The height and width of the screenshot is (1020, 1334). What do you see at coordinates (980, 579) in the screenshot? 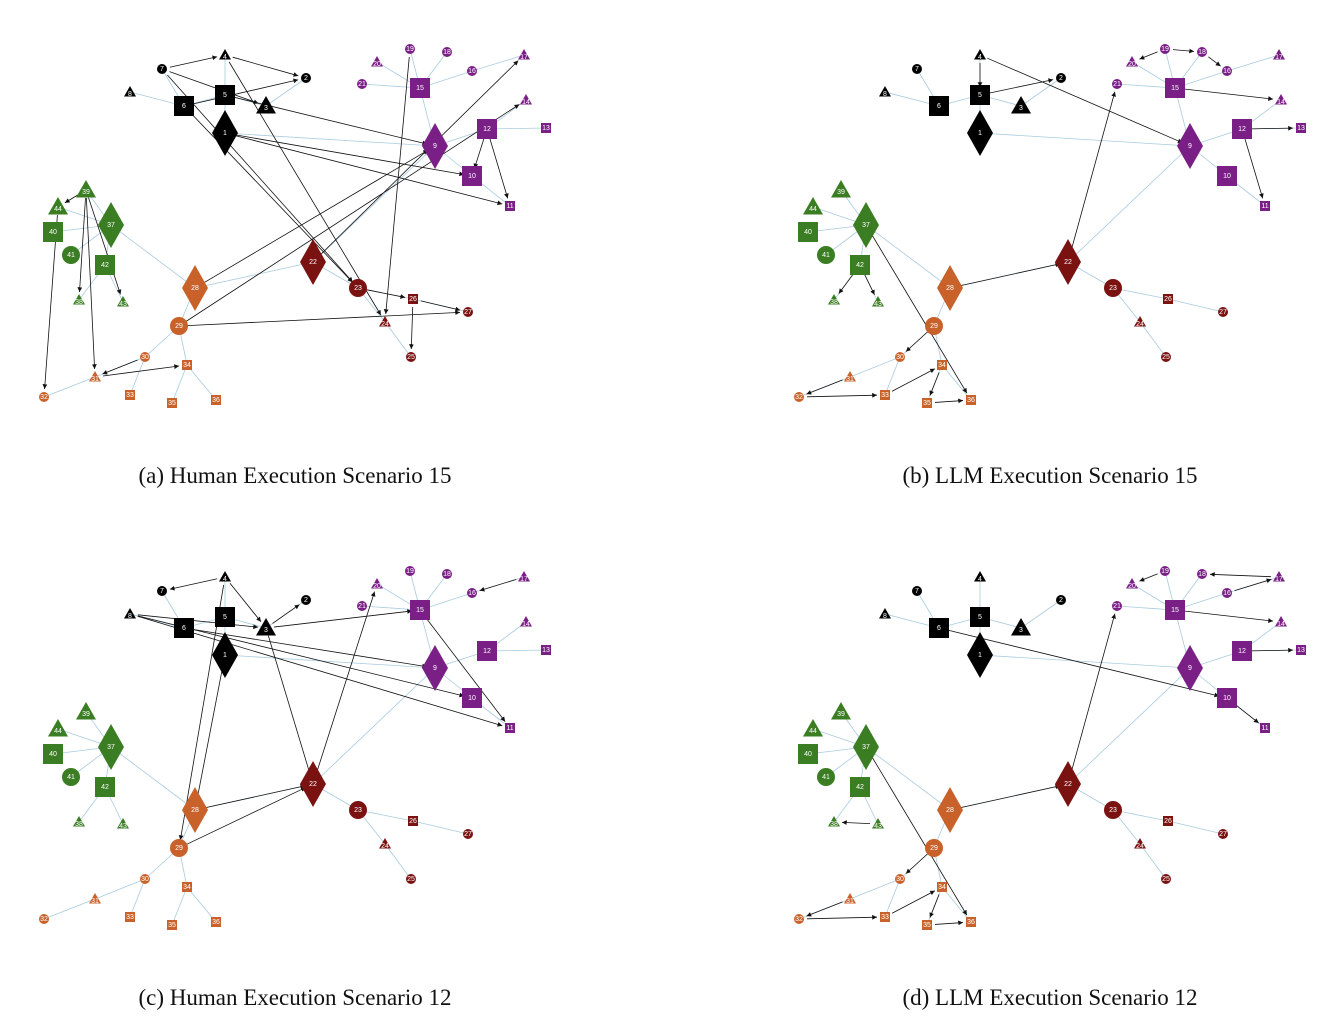
I see `node-label: 4` at bounding box center [980, 579].